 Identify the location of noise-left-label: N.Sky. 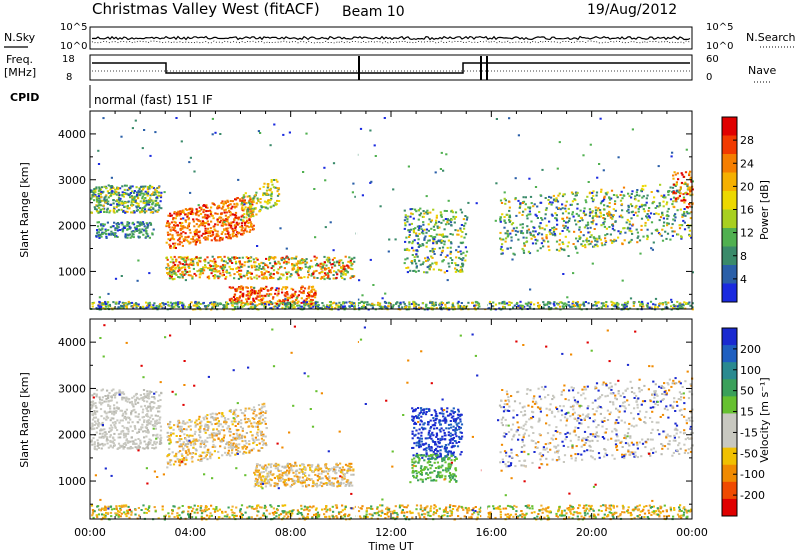
(20, 37).